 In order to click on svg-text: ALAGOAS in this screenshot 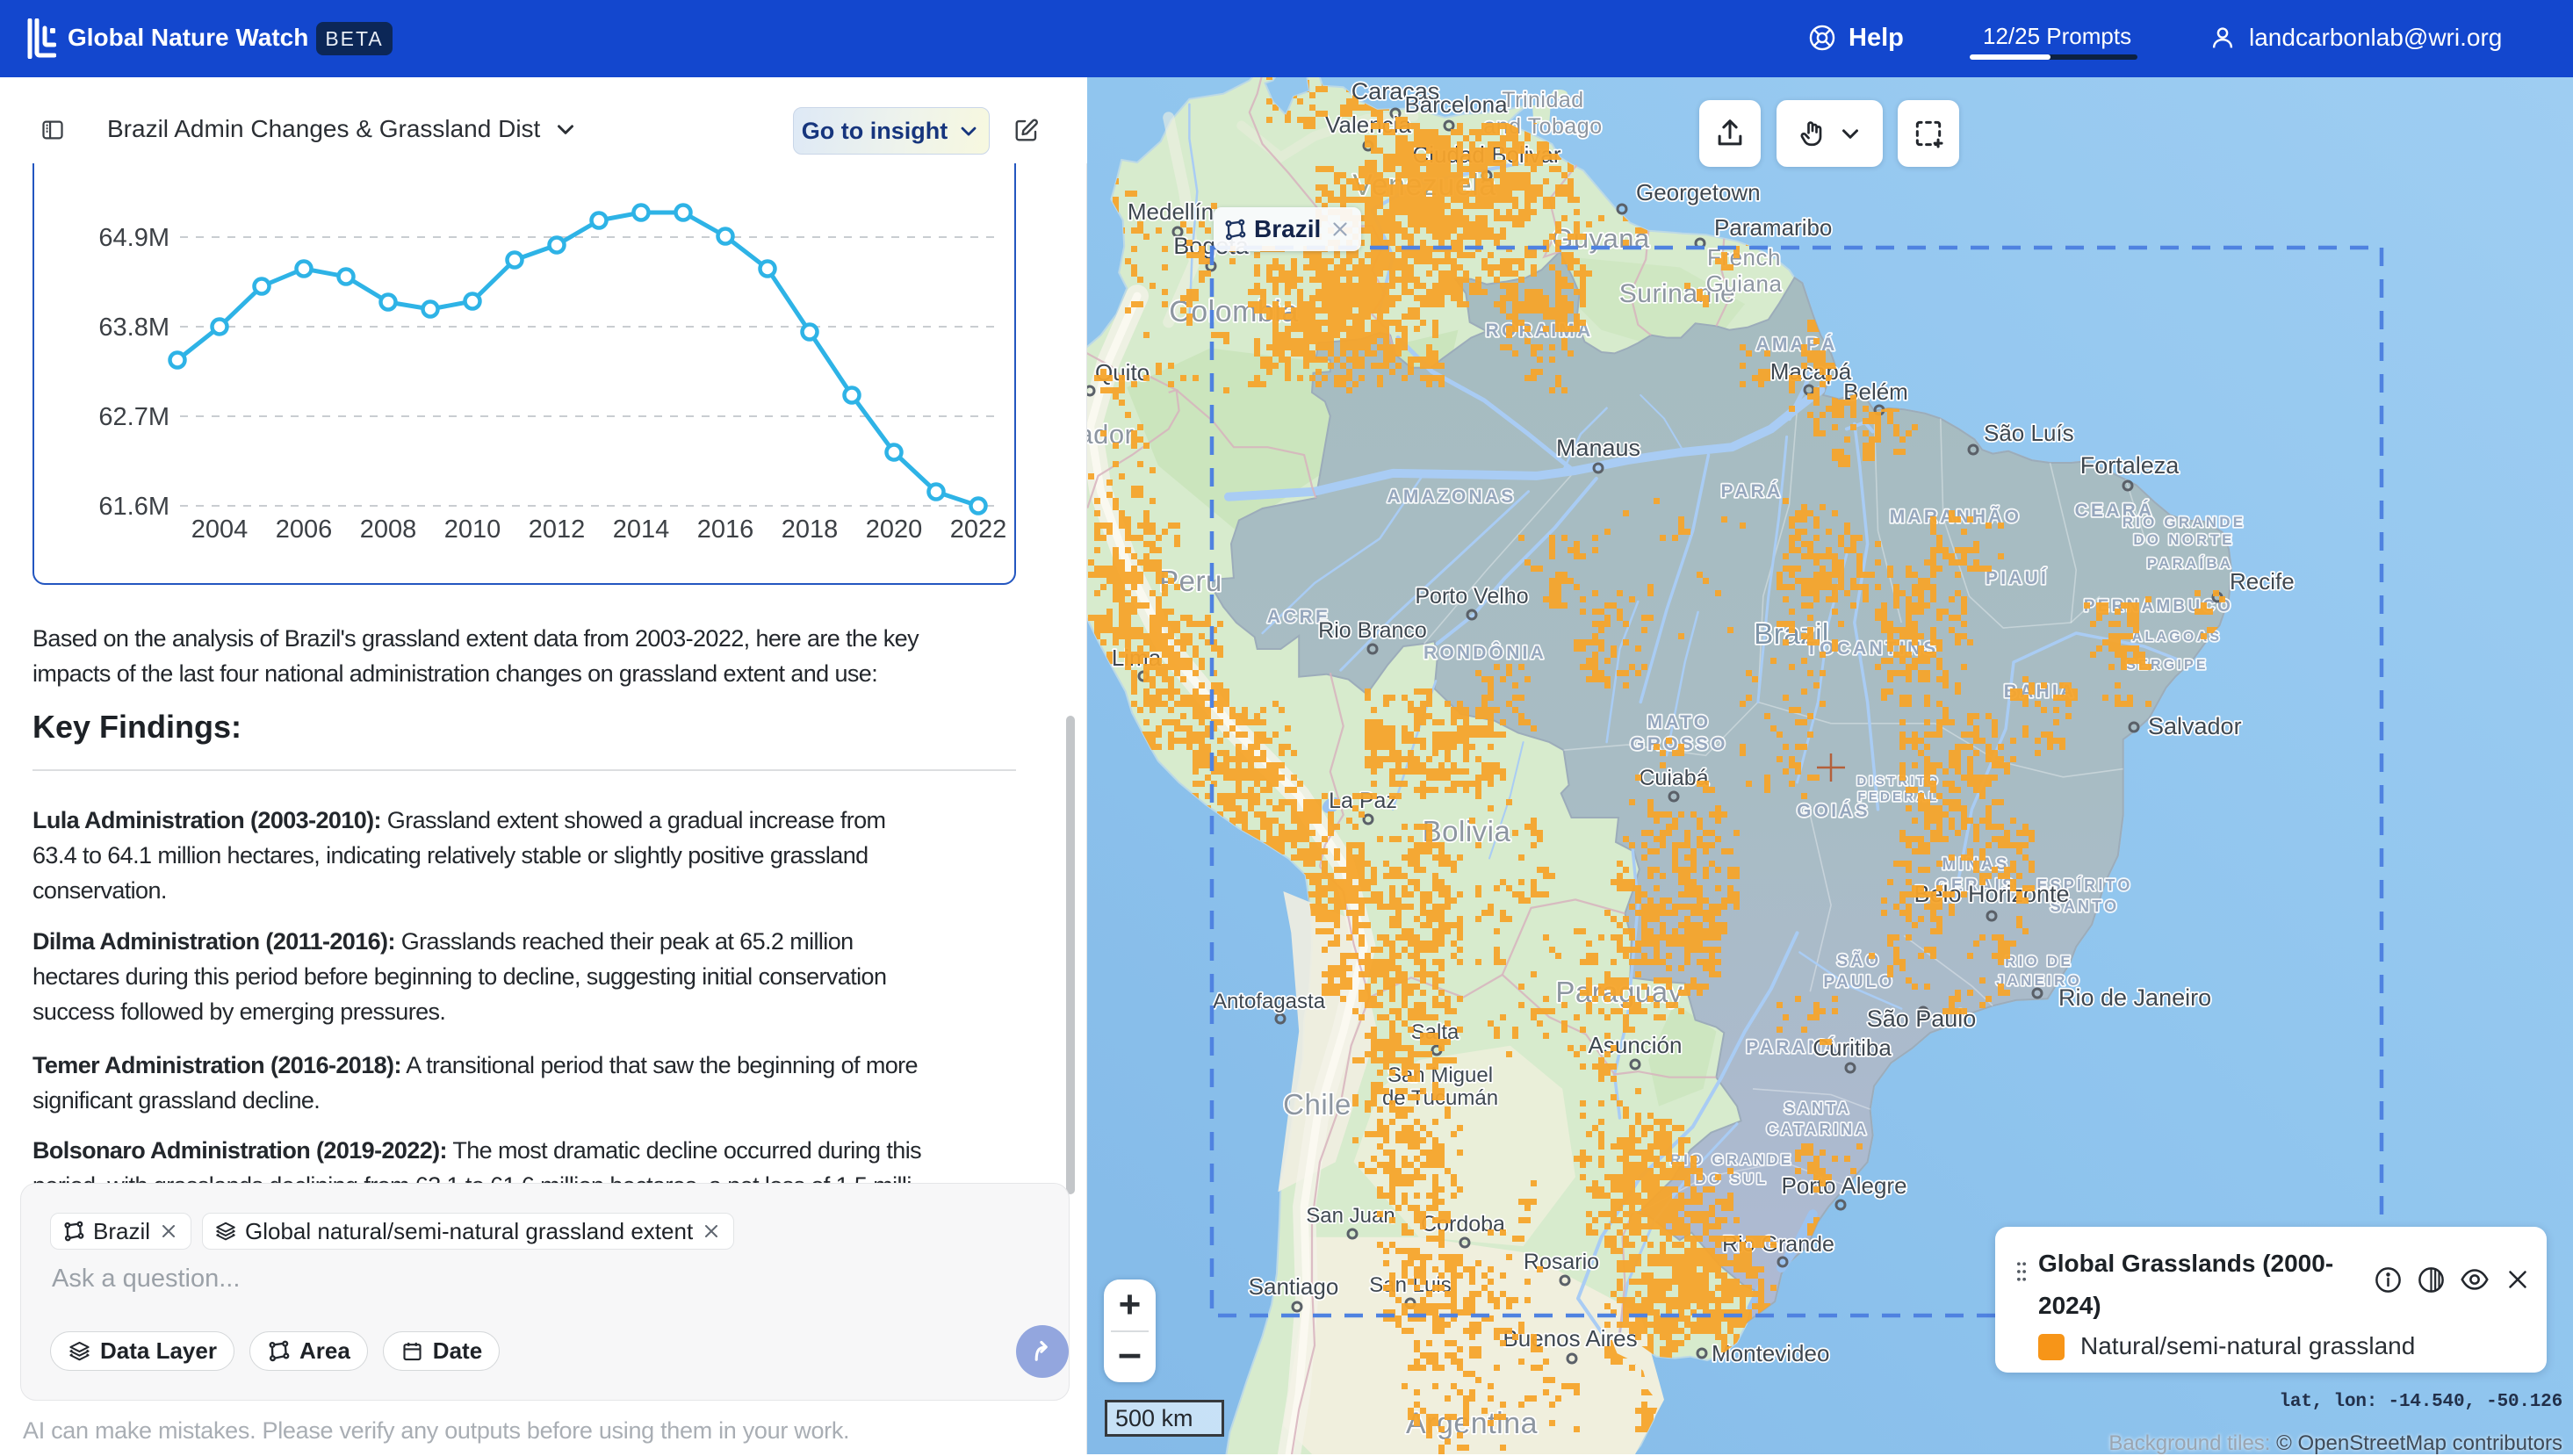, I will do `click(2177, 637)`.